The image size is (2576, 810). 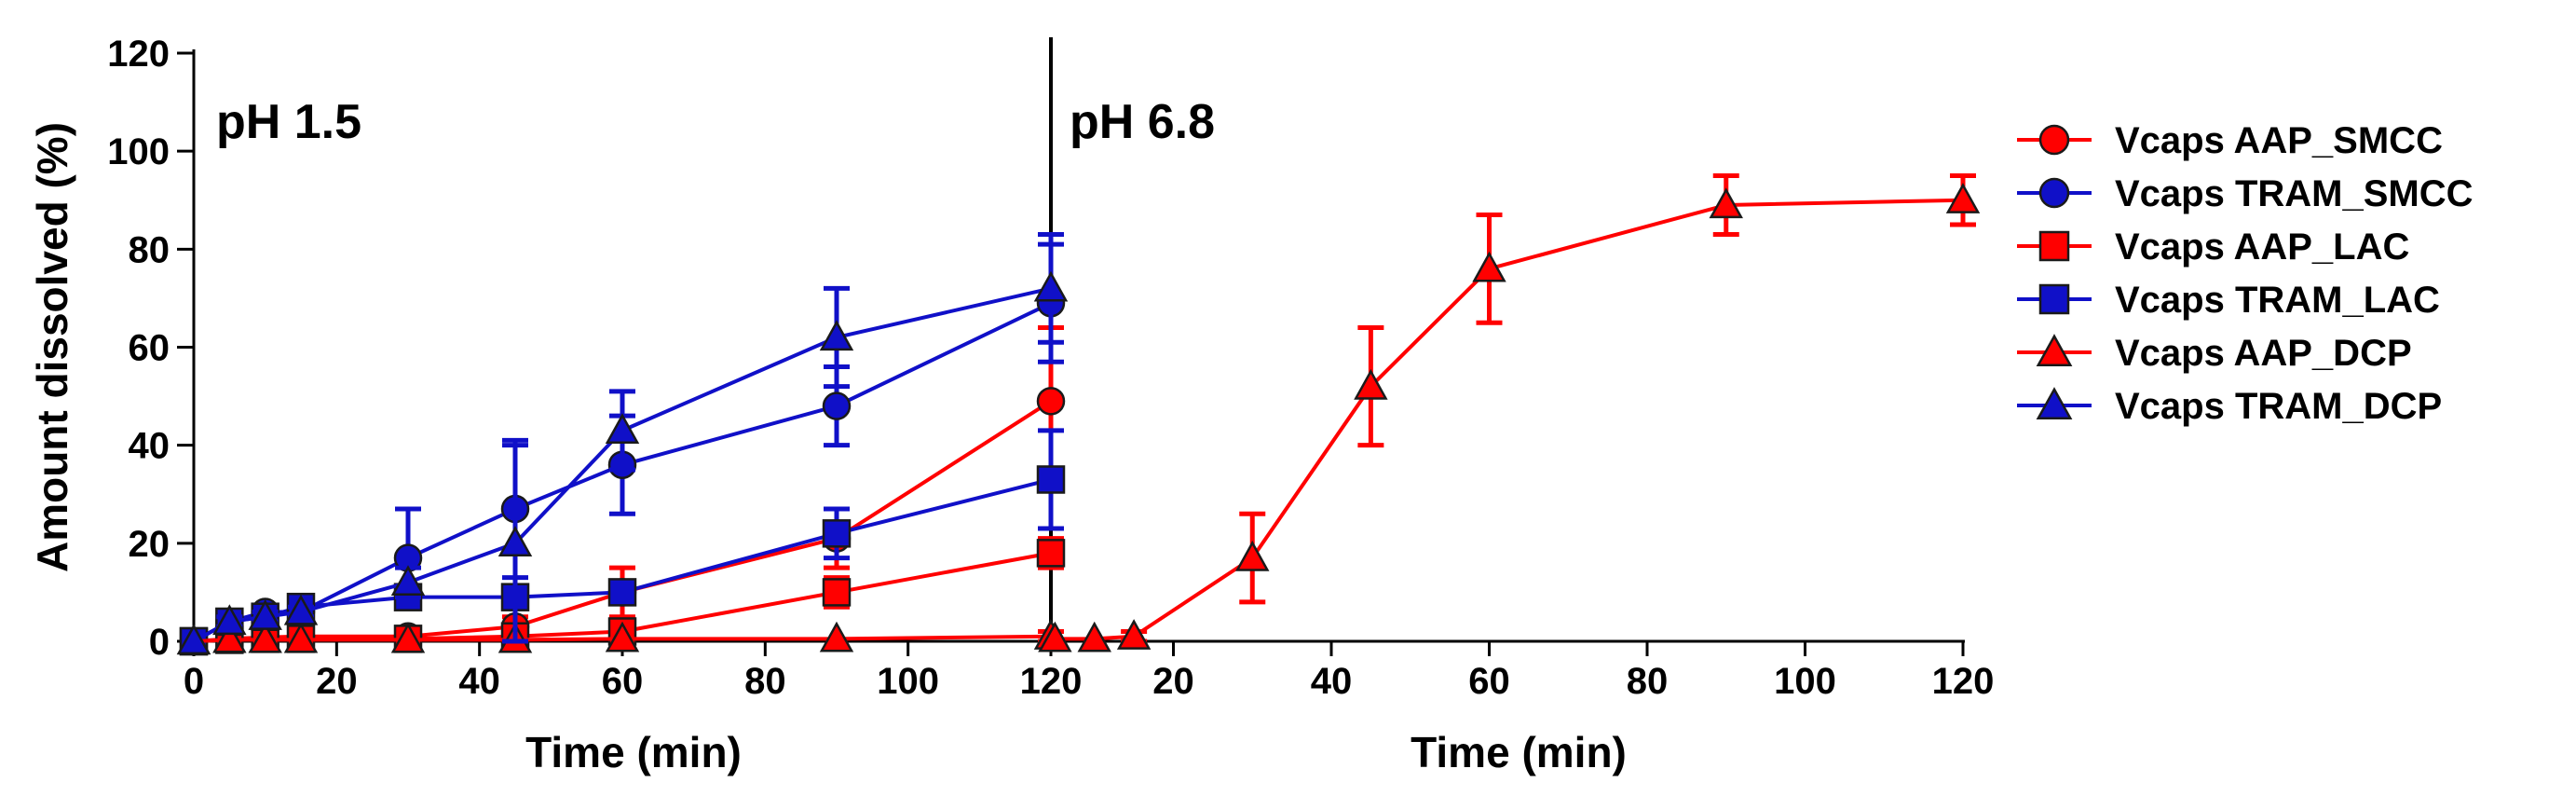 I want to click on y-axis-title: Amount dissolved (%), so click(x=52, y=347).